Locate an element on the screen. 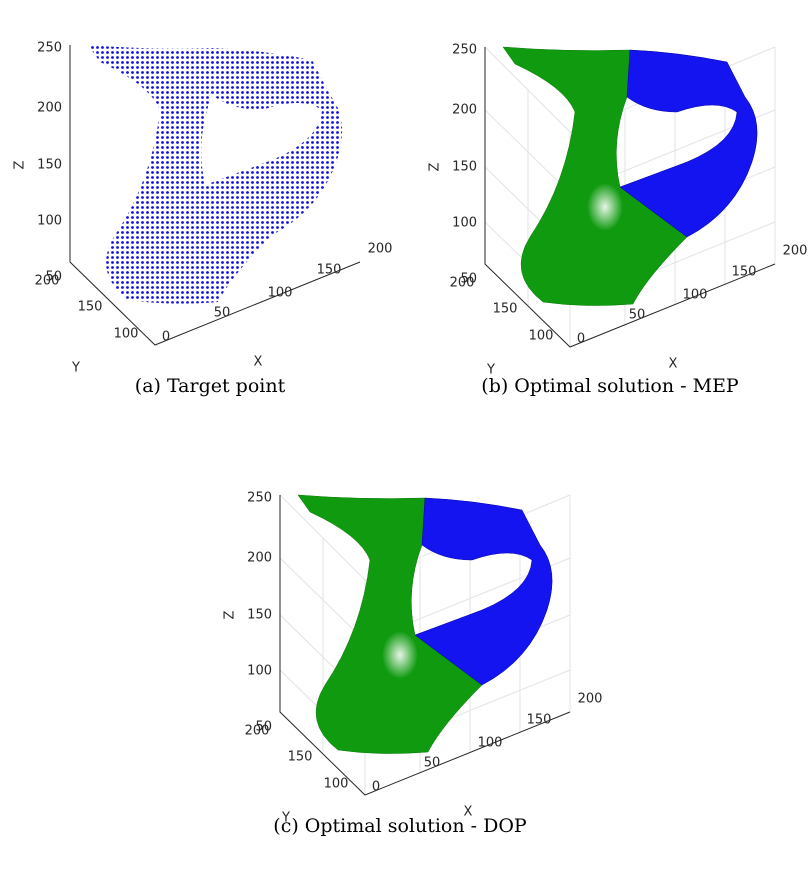 The width and height of the screenshot is (808, 880). caption: (b) Optimal solution - MEP is located at coordinates (610, 386).